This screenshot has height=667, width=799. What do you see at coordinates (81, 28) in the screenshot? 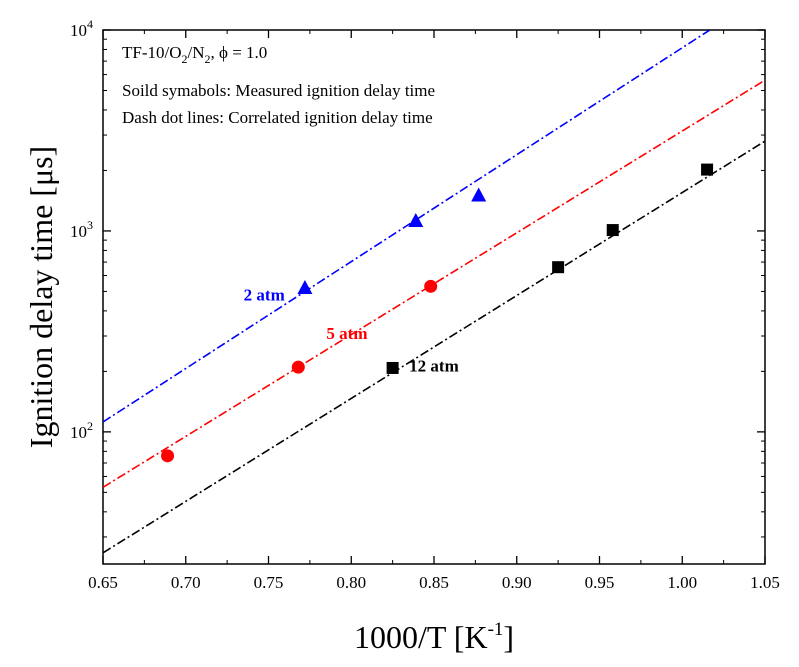
I see `y-tick-label: 10⁴` at bounding box center [81, 28].